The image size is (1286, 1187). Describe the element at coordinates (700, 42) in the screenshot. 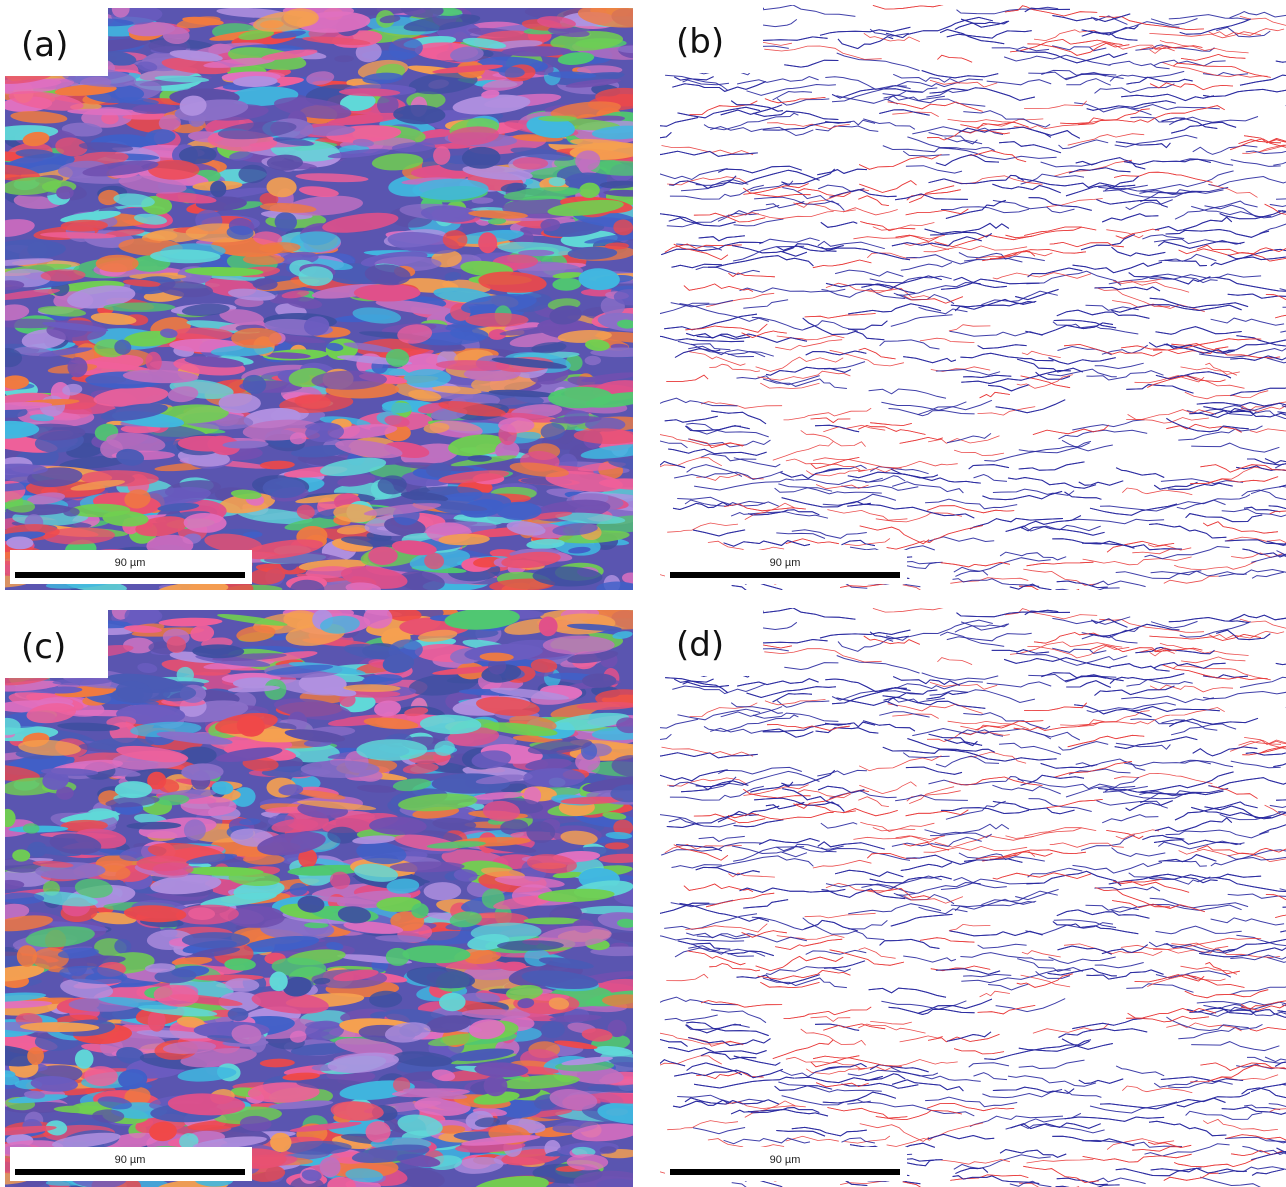

I see `panel-label: (b)` at that location.